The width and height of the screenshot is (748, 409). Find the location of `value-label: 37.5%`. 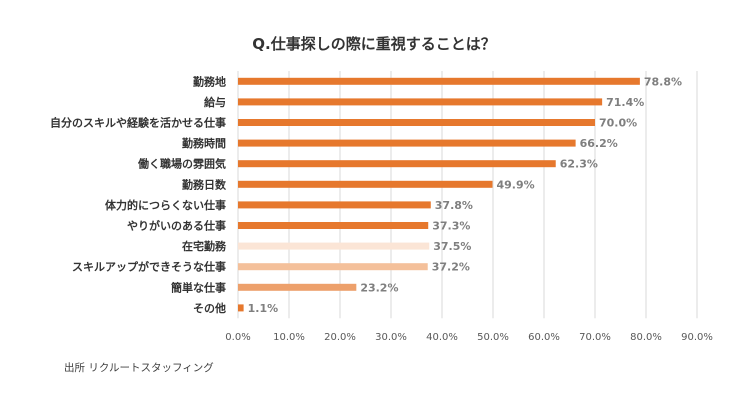

value-label: 37.5% is located at coordinates (452, 246).